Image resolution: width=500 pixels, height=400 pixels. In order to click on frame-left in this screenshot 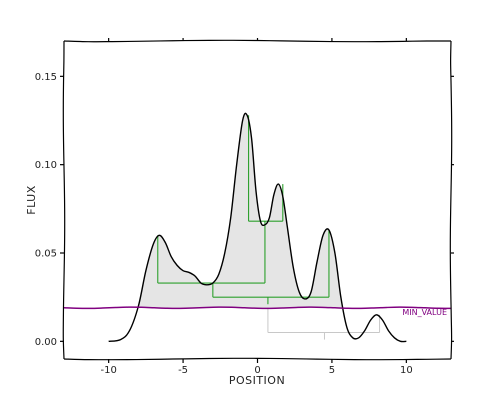, I will do `click(64, 200)`.